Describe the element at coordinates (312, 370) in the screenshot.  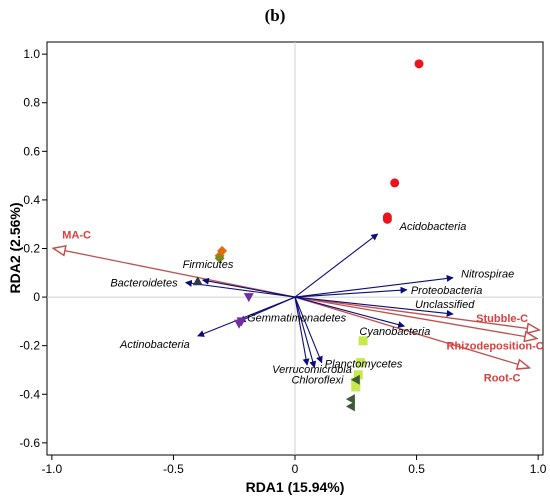
I see `species-arrow-label: Verrucomicrobia` at that location.